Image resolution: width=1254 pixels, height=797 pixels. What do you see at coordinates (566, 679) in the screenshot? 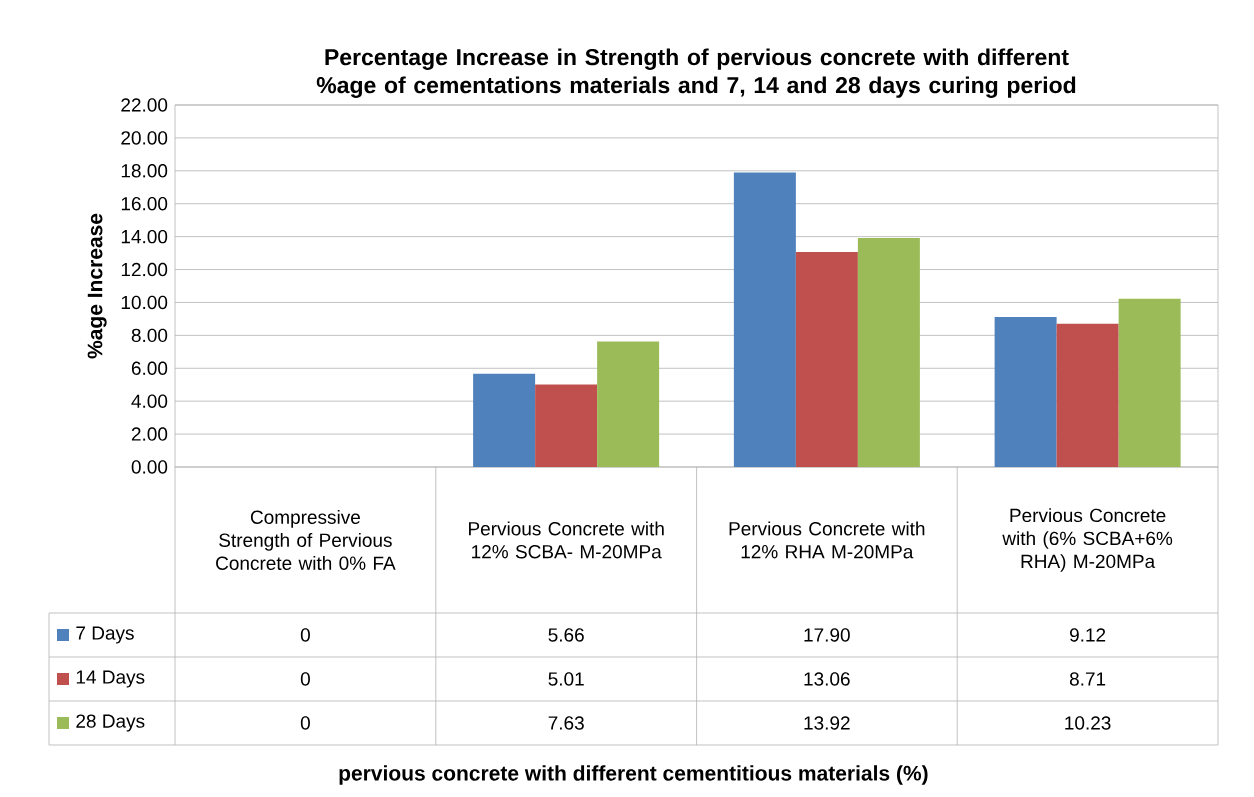
I see `data-label: 5.01` at bounding box center [566, 679].